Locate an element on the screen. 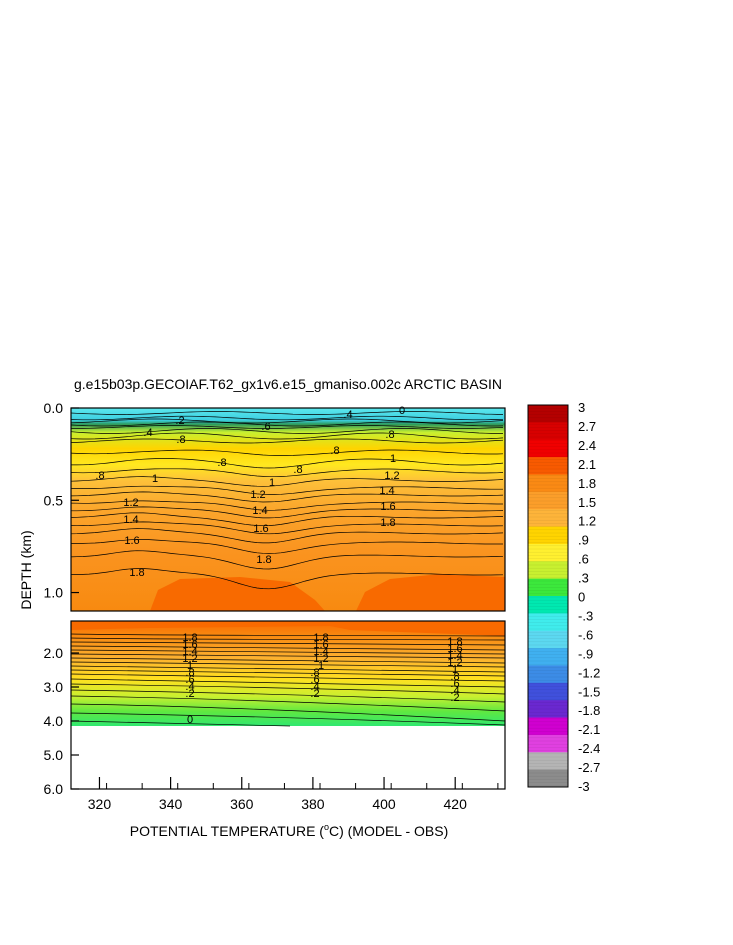  colorbar-label: 2.1 is located at coordinates (587, 464).